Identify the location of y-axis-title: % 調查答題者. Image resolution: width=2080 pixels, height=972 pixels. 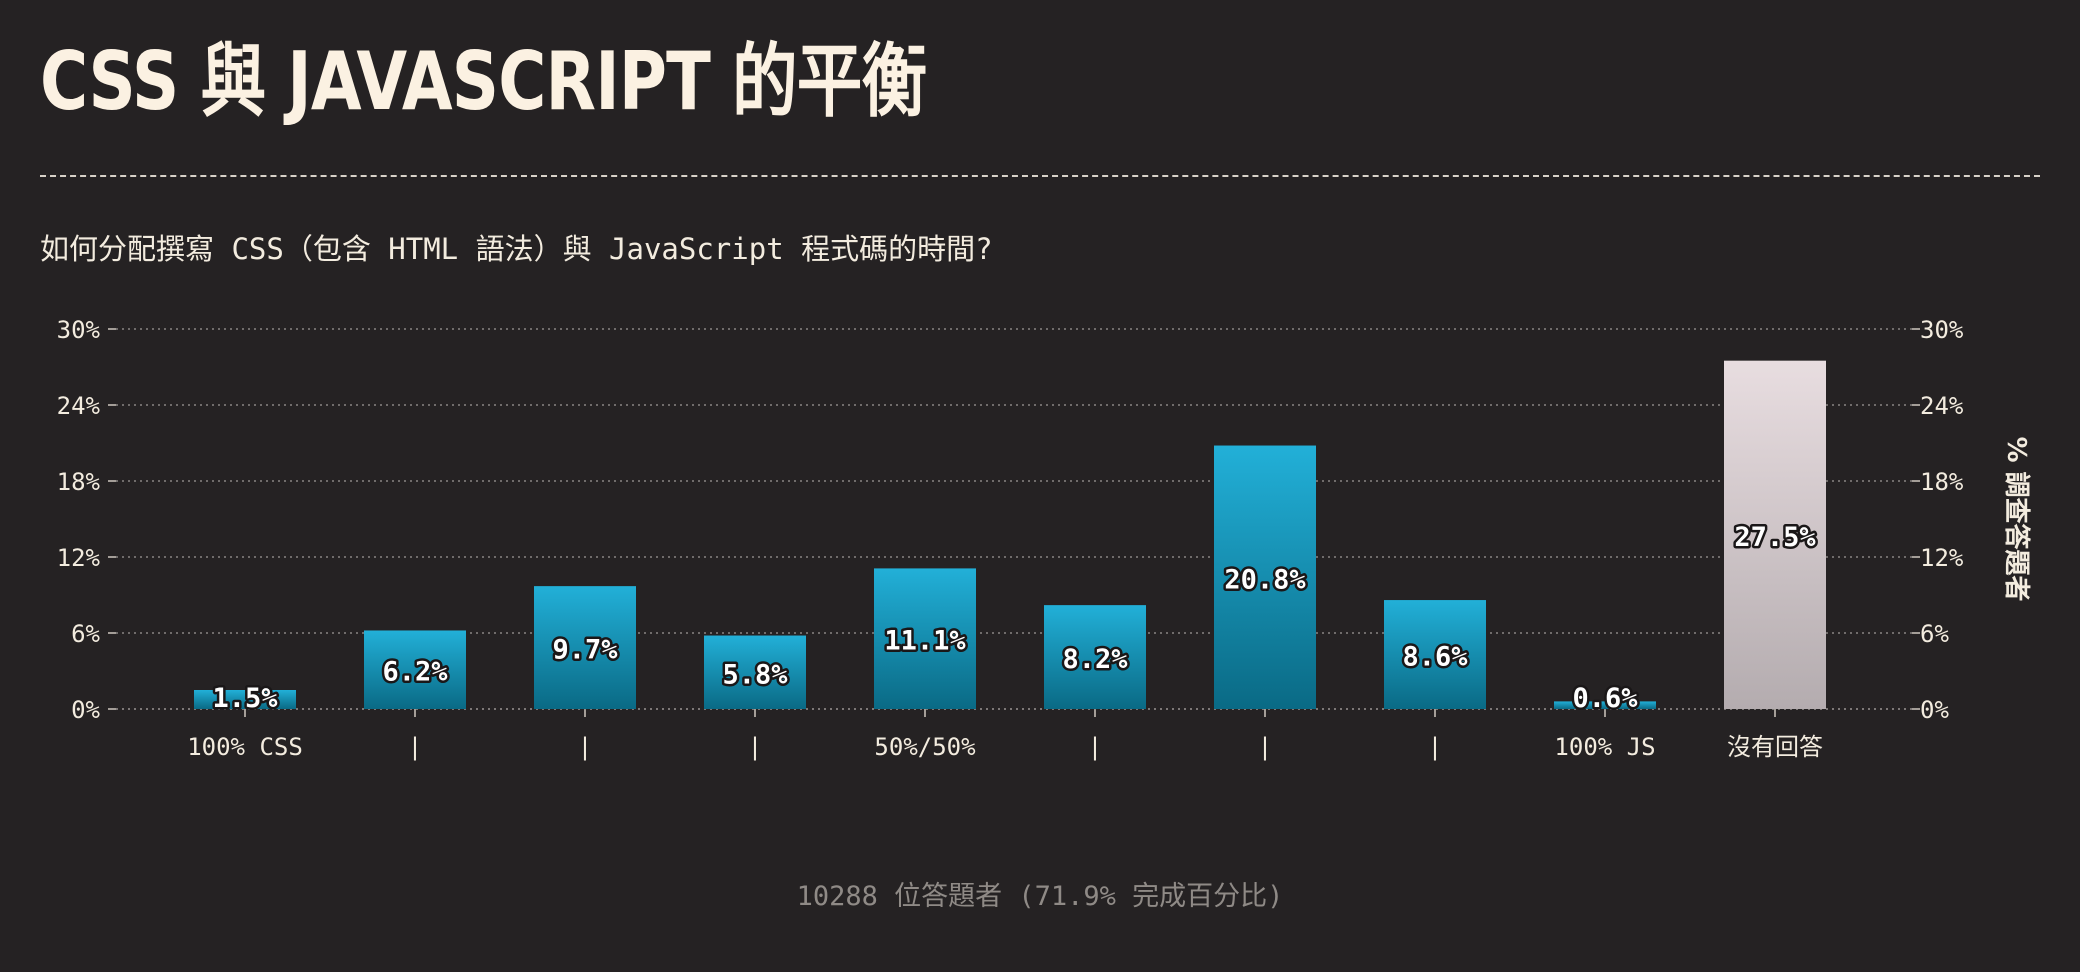
(2016, 518).